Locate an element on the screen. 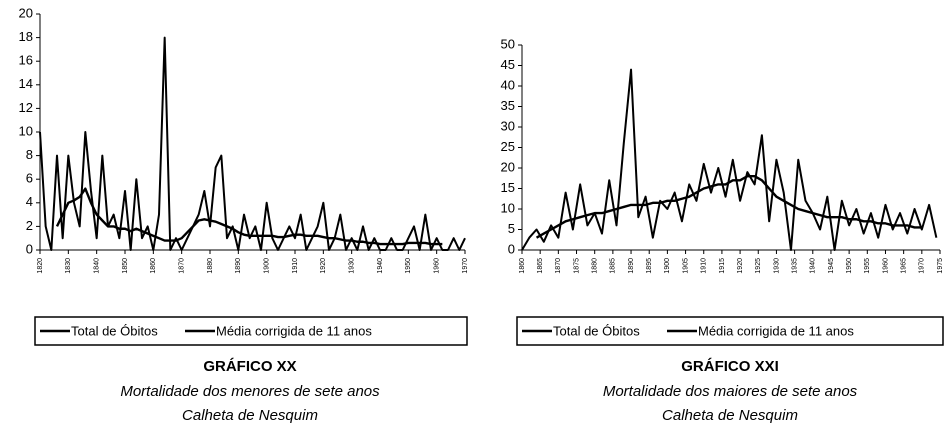  y-tick-label: 16 is located at coordinates (26, 60).